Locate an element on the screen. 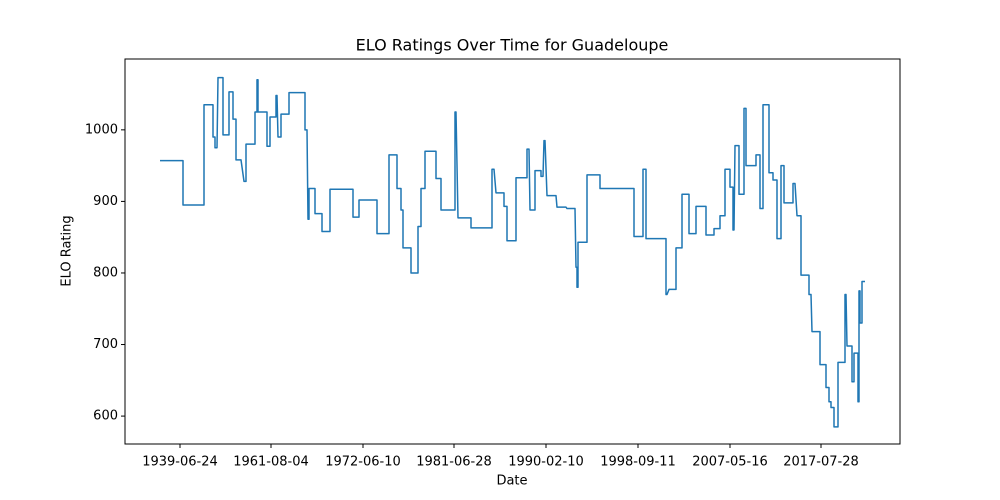 The height and width of the screenshot is (500, 1000). y-tick-label: 600 is located at coordinates (105, 416).